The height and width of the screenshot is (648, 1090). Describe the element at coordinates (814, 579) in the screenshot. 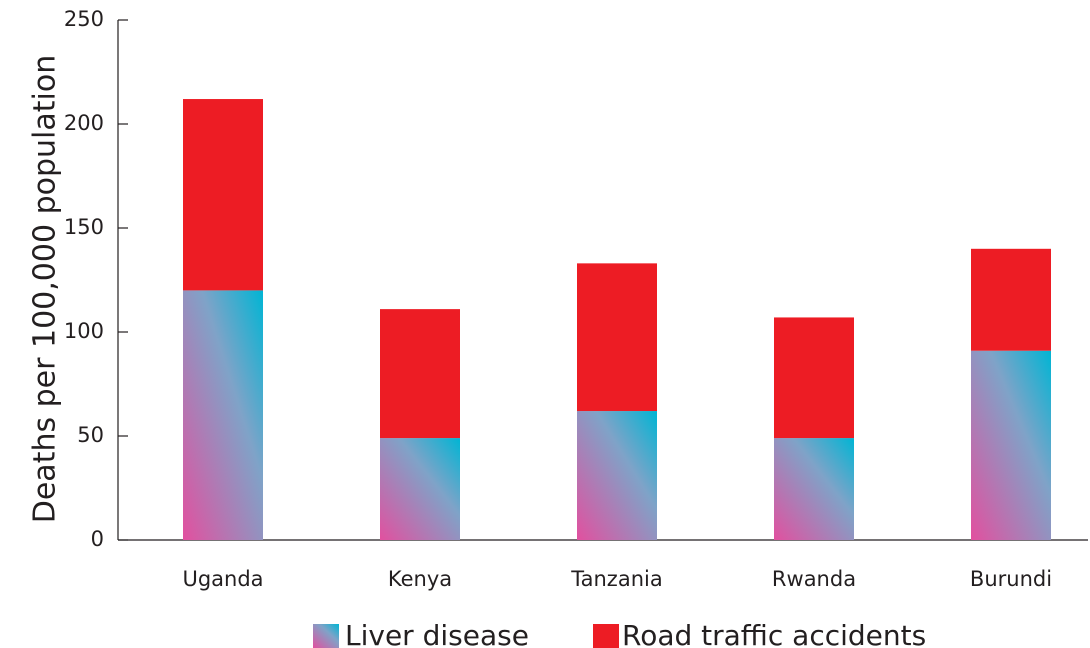

I see `x-tick-label-rwanda: Rwanda` at that location.